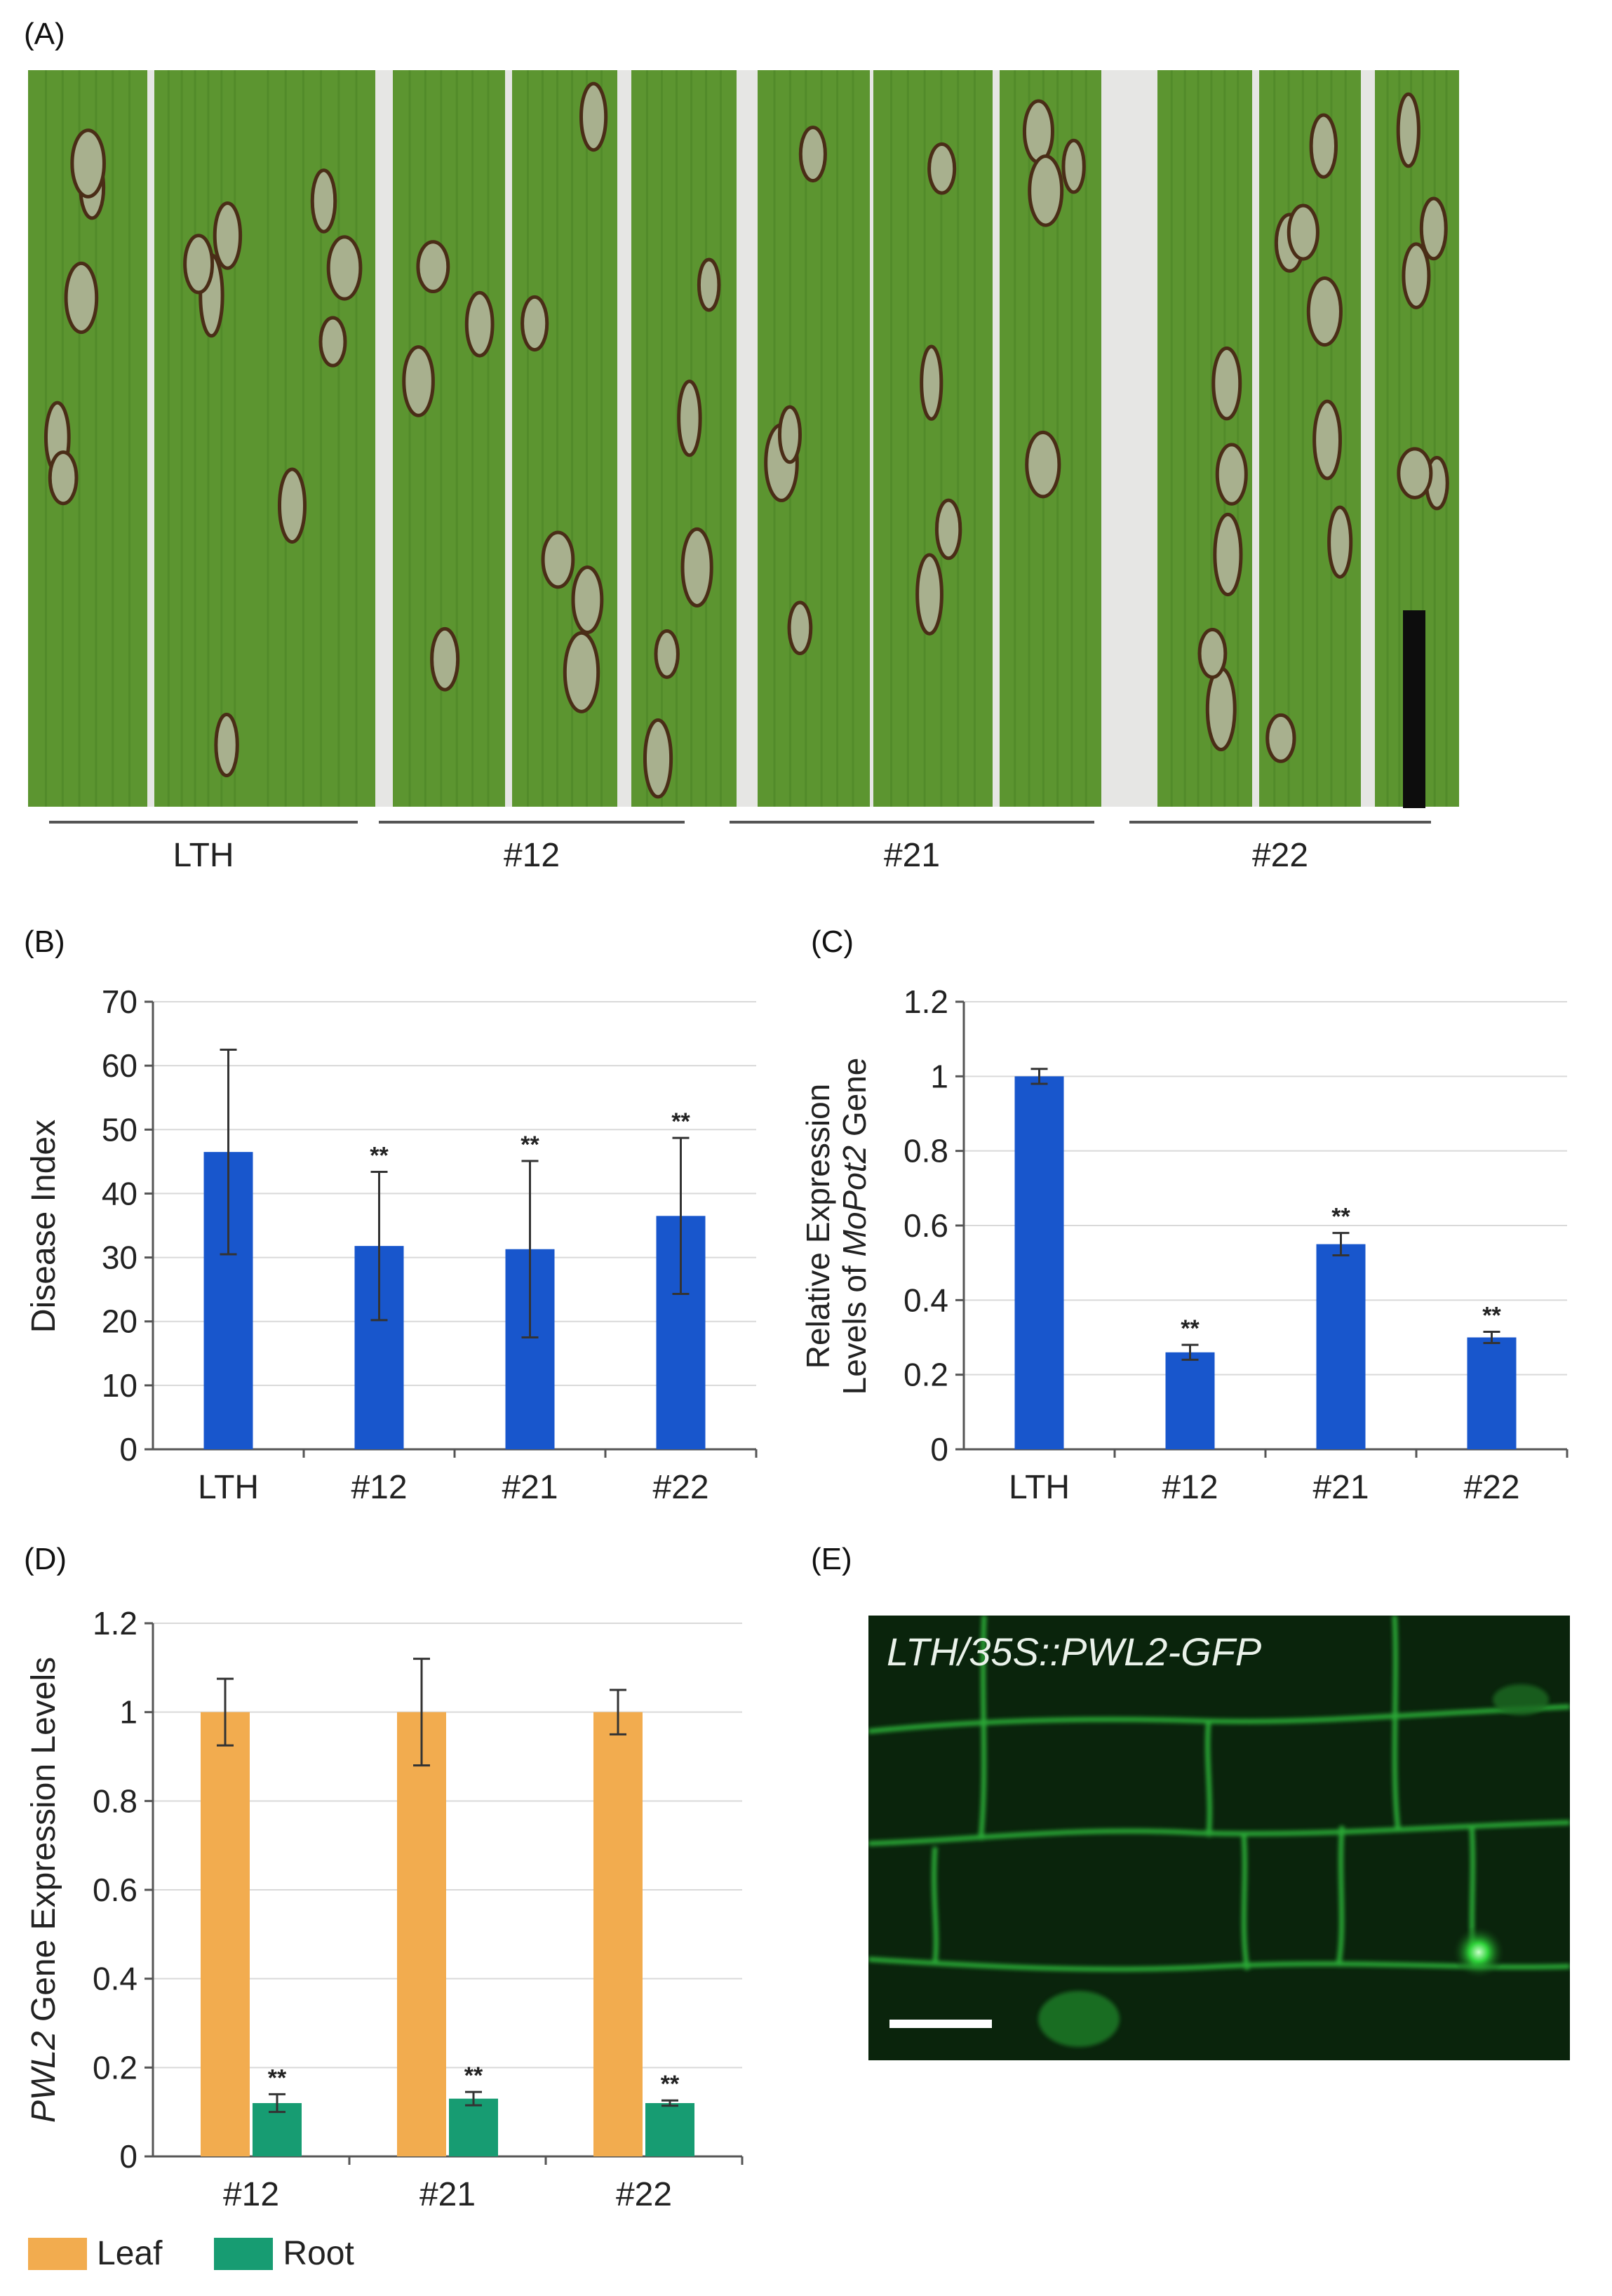 Image resolution: width=1612 pixels, height=2296 pixels. What do you see at coordinates (244, 2253) in the screenshot?
I see `legend-swatch-root` at bounding box center [244, 2253].